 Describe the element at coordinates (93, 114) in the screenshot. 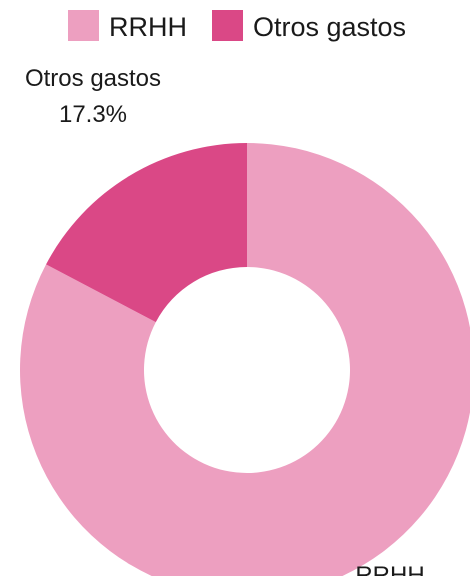

I see `data-label-otros-gastos-value: 17.3%` at that location.